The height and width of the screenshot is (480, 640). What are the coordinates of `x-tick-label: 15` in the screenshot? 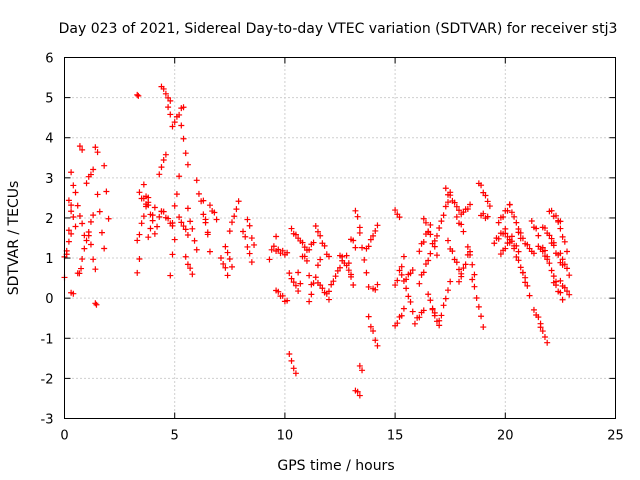 It's located at (395, 436).